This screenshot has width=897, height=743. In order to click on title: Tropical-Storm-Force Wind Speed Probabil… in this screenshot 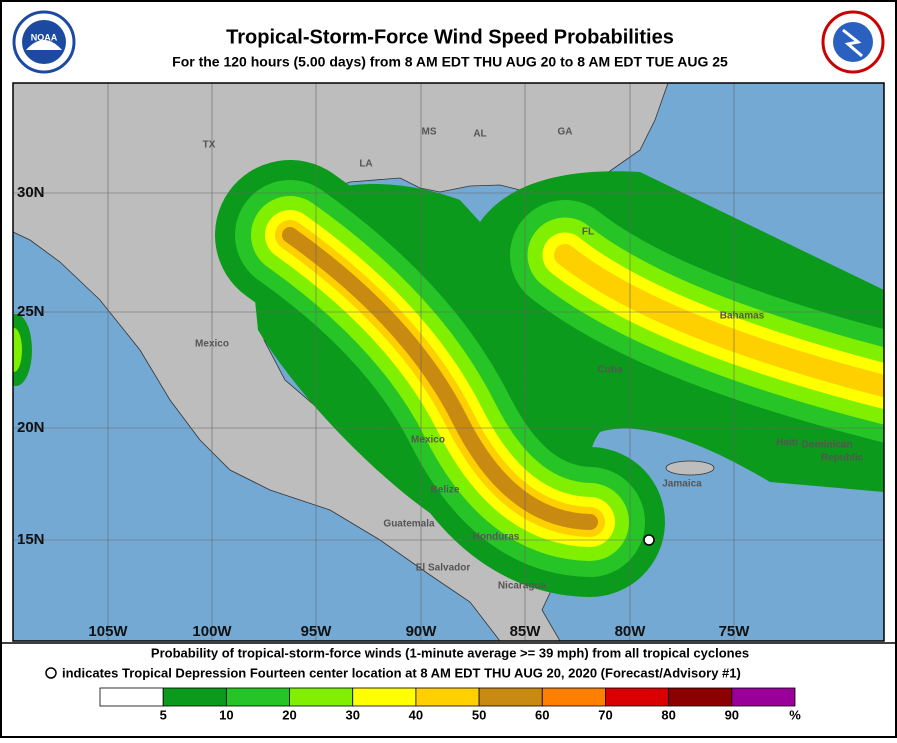, I will do `click(450, 37)`.